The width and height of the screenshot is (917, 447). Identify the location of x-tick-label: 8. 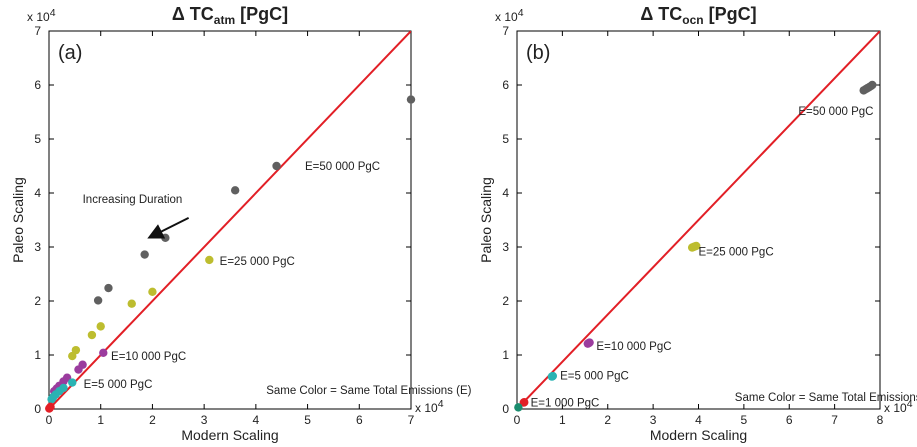
(880, 420).